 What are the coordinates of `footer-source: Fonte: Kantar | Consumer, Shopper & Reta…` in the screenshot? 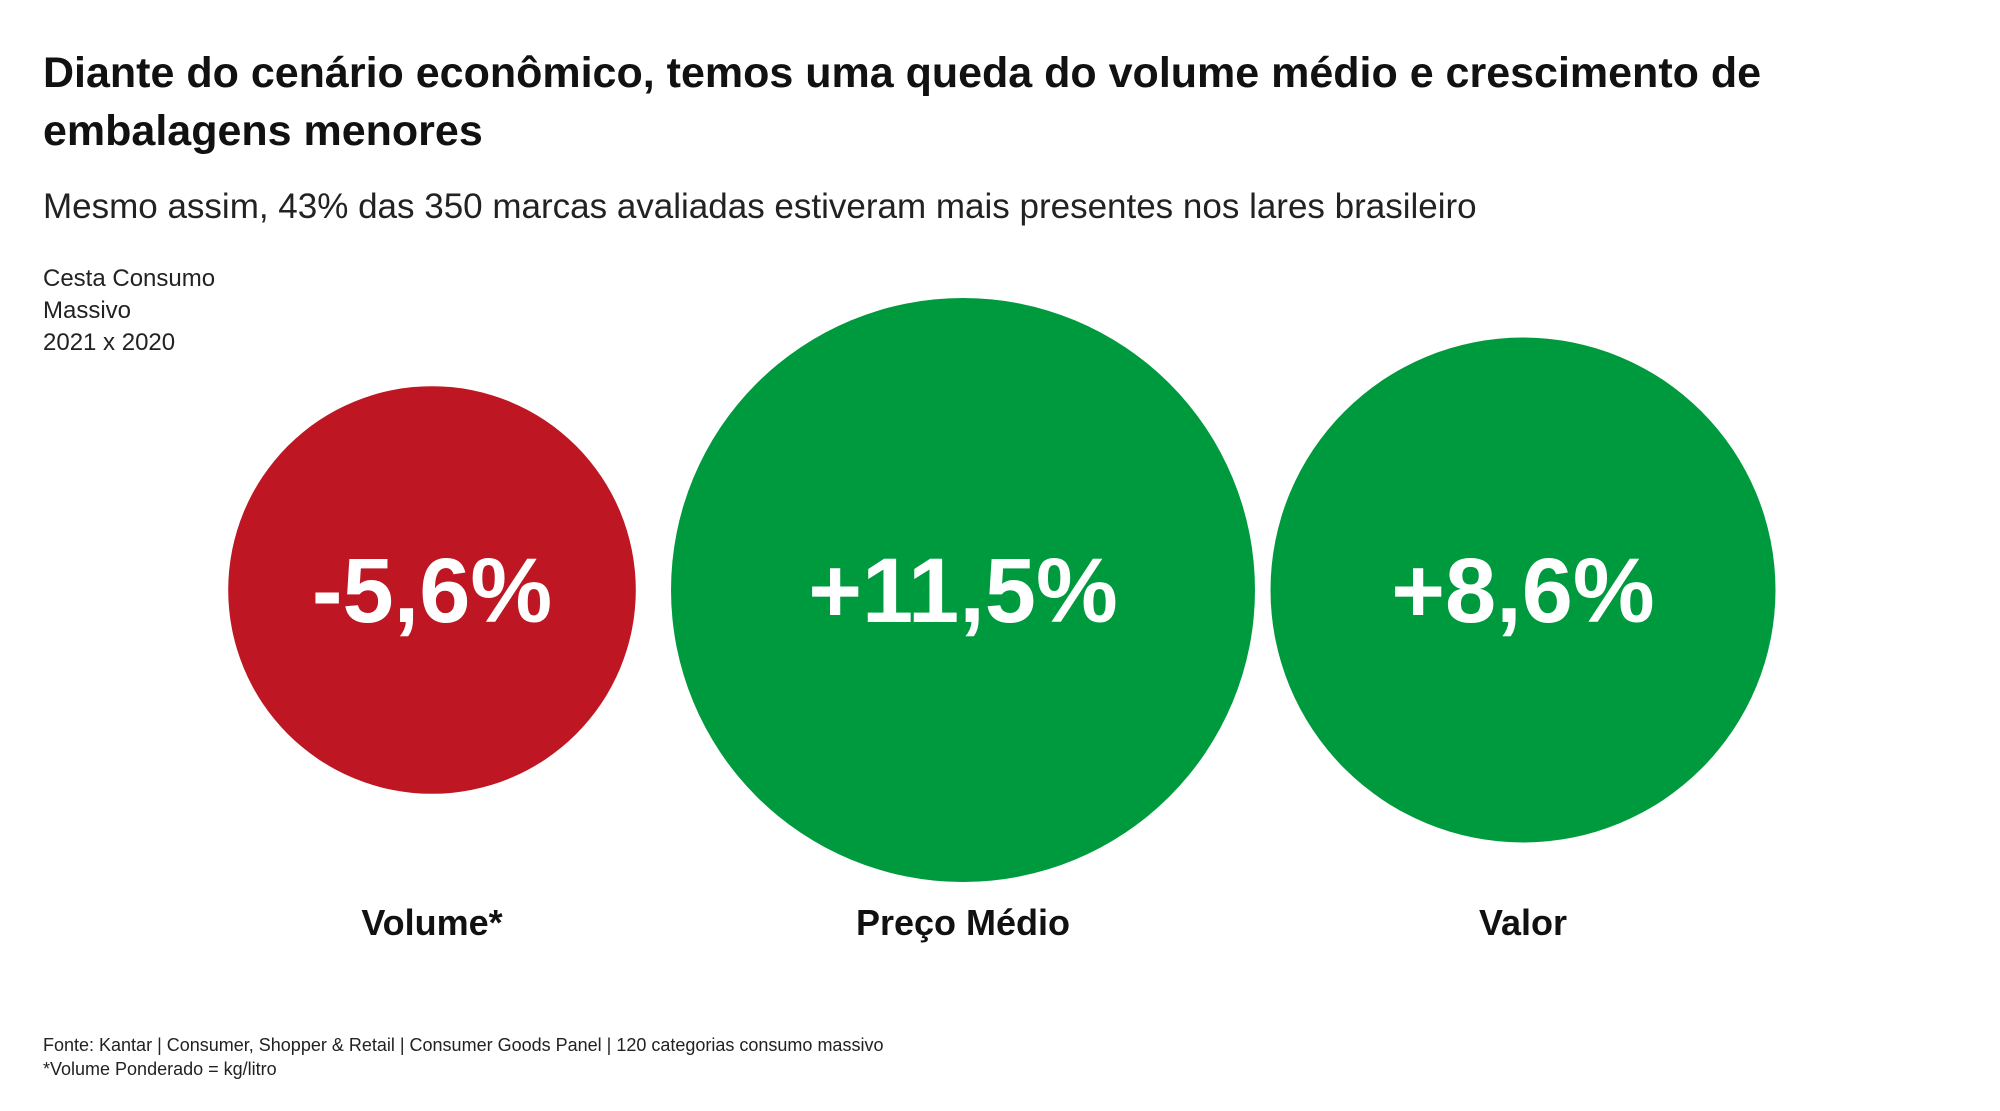 It's located at (463, 1045).